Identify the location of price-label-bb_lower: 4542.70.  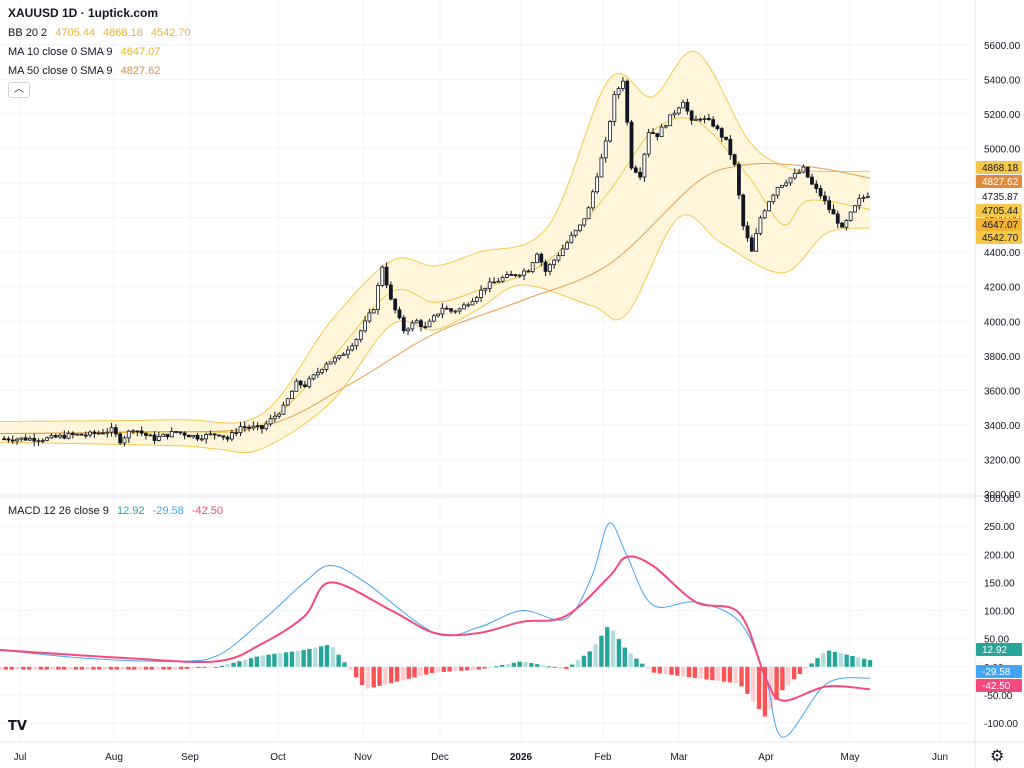
(999, 237).